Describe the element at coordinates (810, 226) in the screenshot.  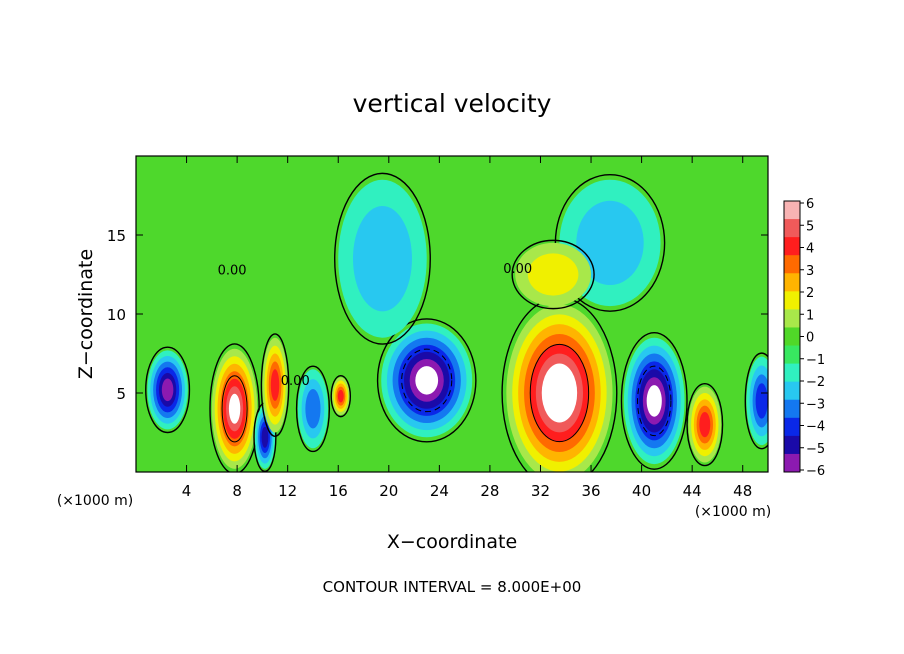
I see `colorbar-tick-label: 5` at that location.